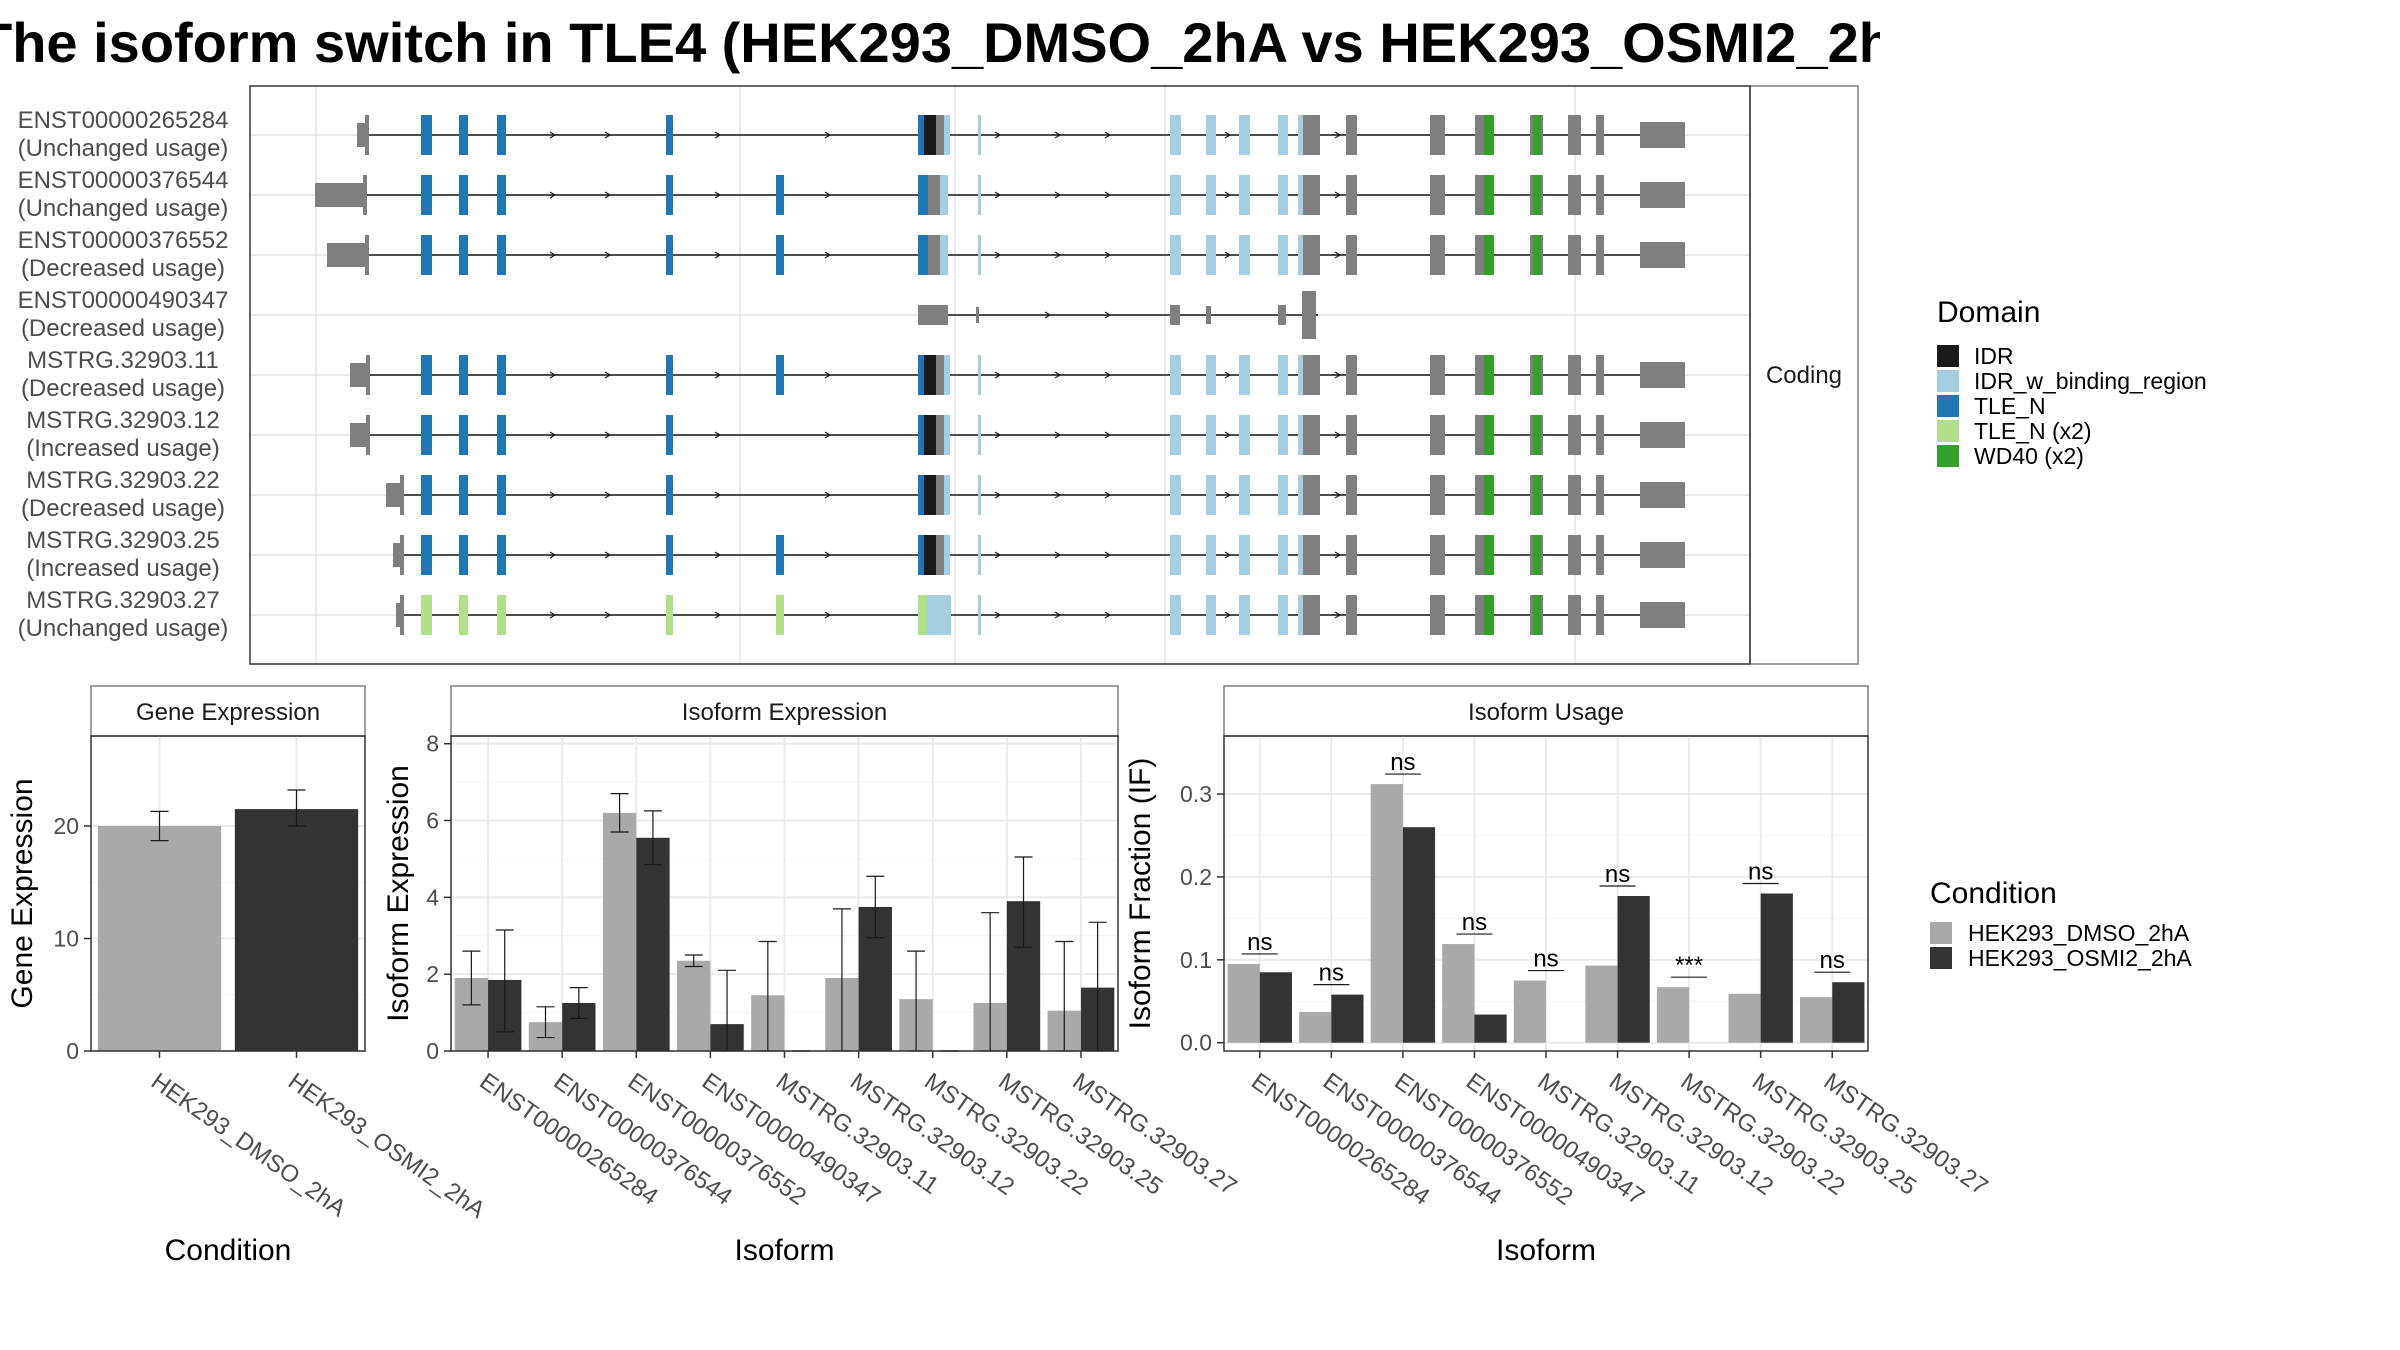 This screenshot has width=2400, height=1350. I want to click on isoform-row-usage: (Increased usage), so click(122, 568).